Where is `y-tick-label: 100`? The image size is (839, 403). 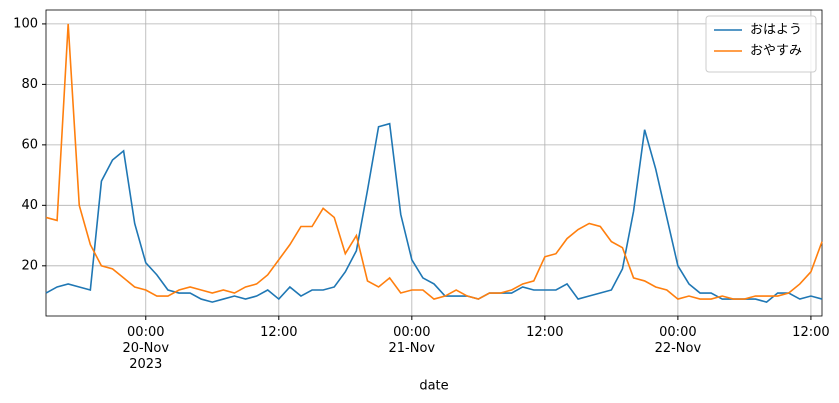
y-tick-label: 100 is located at coordinates (25, 23).